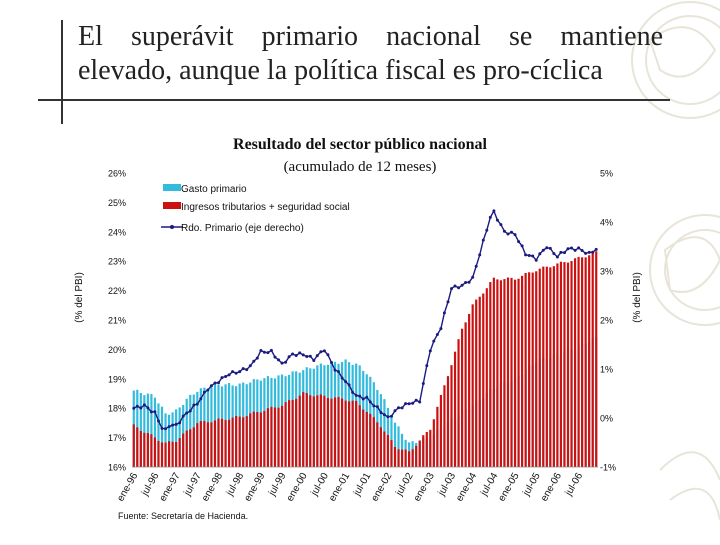 The height and width of the screenshot is (545, 720). Describe the element at coordinates (447, 485) in the screenshot. I see `x-tick-label: jul-03` at that location.